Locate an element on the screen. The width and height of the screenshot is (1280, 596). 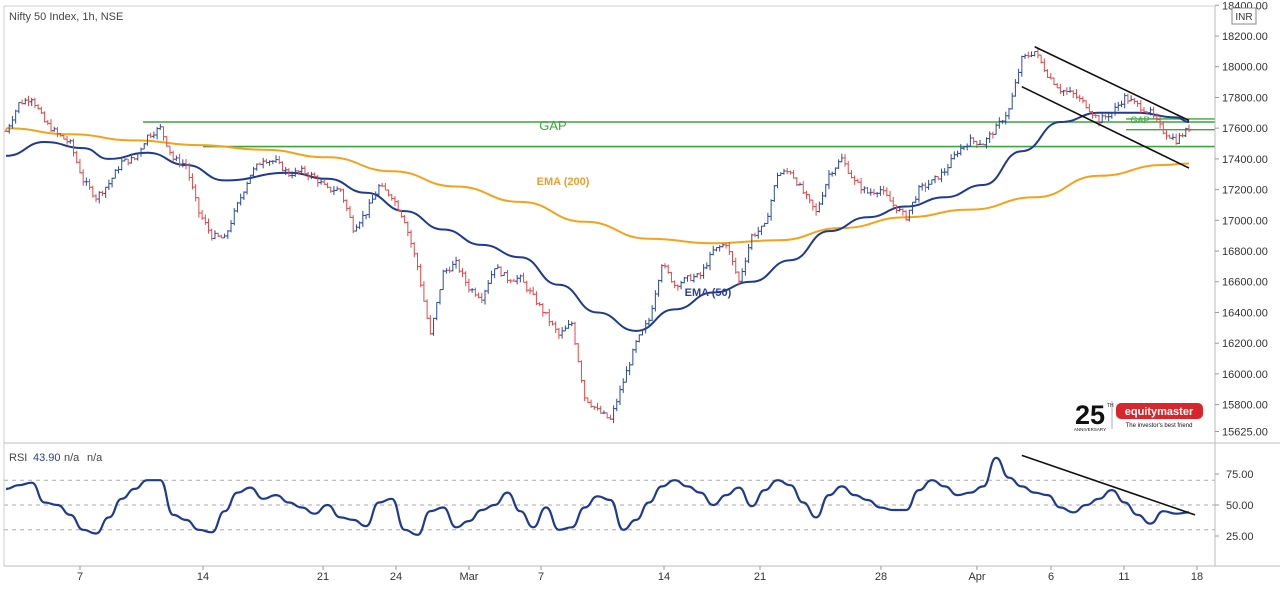
currency-label: INR is located at coordinates (1243, 17).